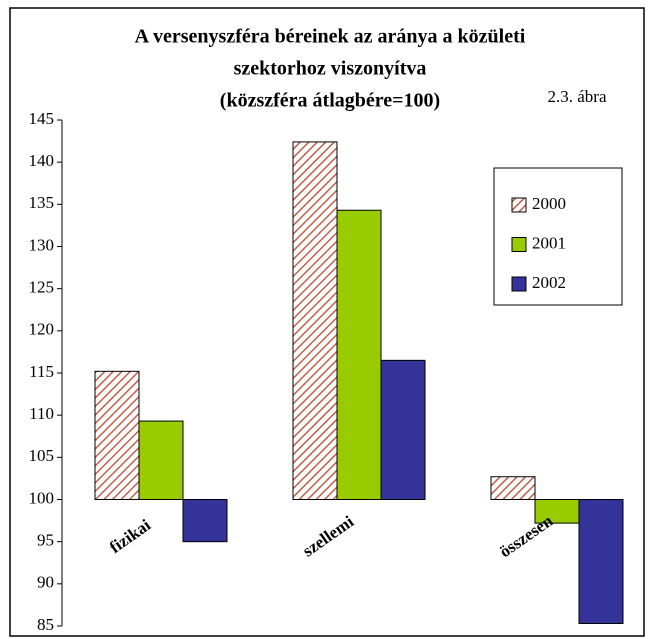  What do you see at coordinates (330, 101) in the screenshot?
I see `chart-title: (közszféra átlagbére=100)` at bounding box center [330, 101].